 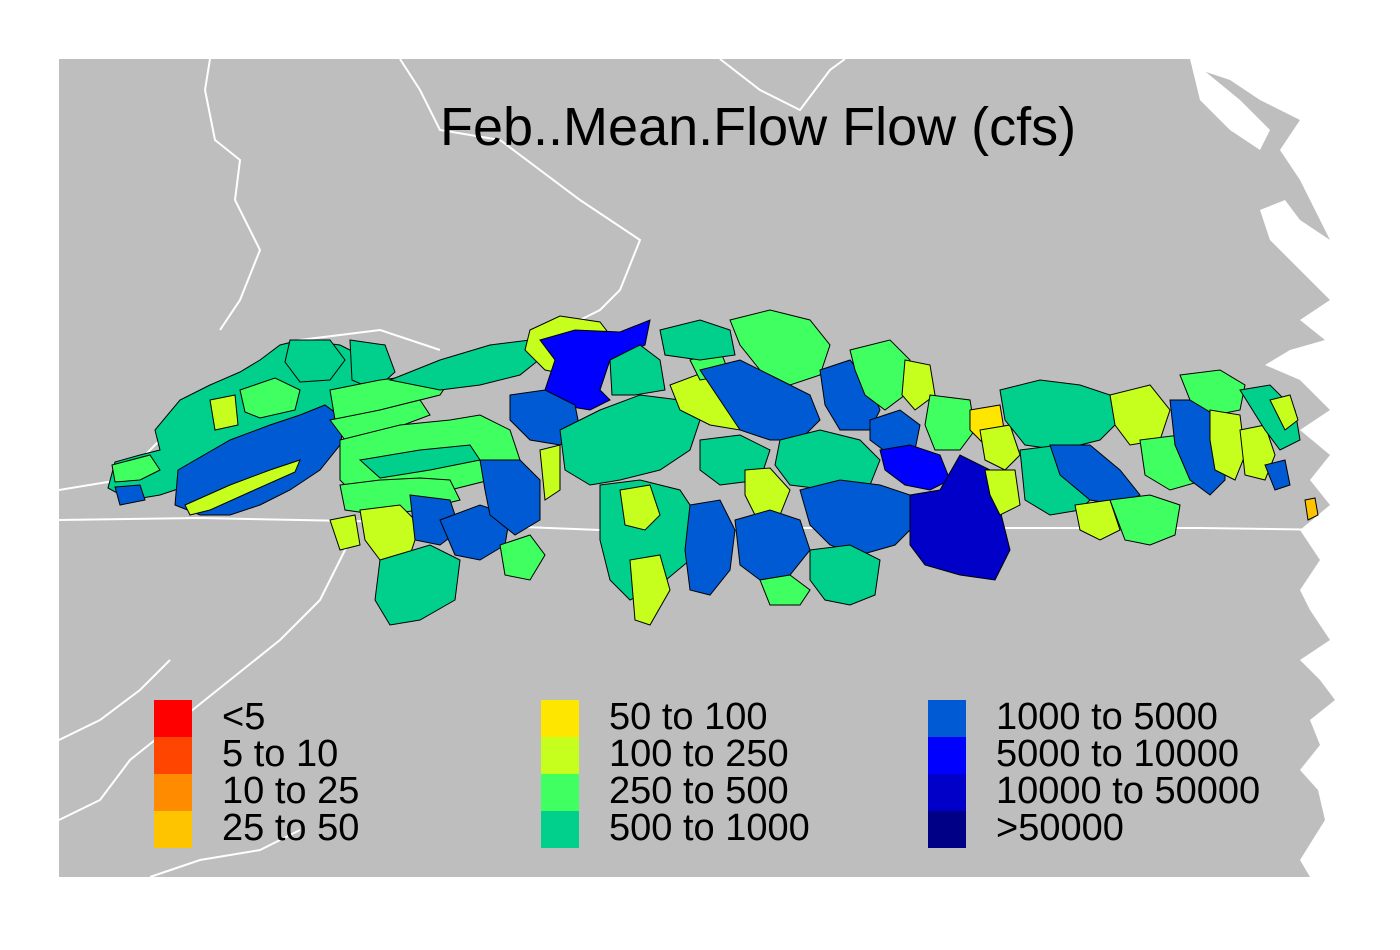 What do you see at coordinates (709, 828) in the screenshot?
I see `legend-label: 500 to 1000` at bounding box center [709, 828].